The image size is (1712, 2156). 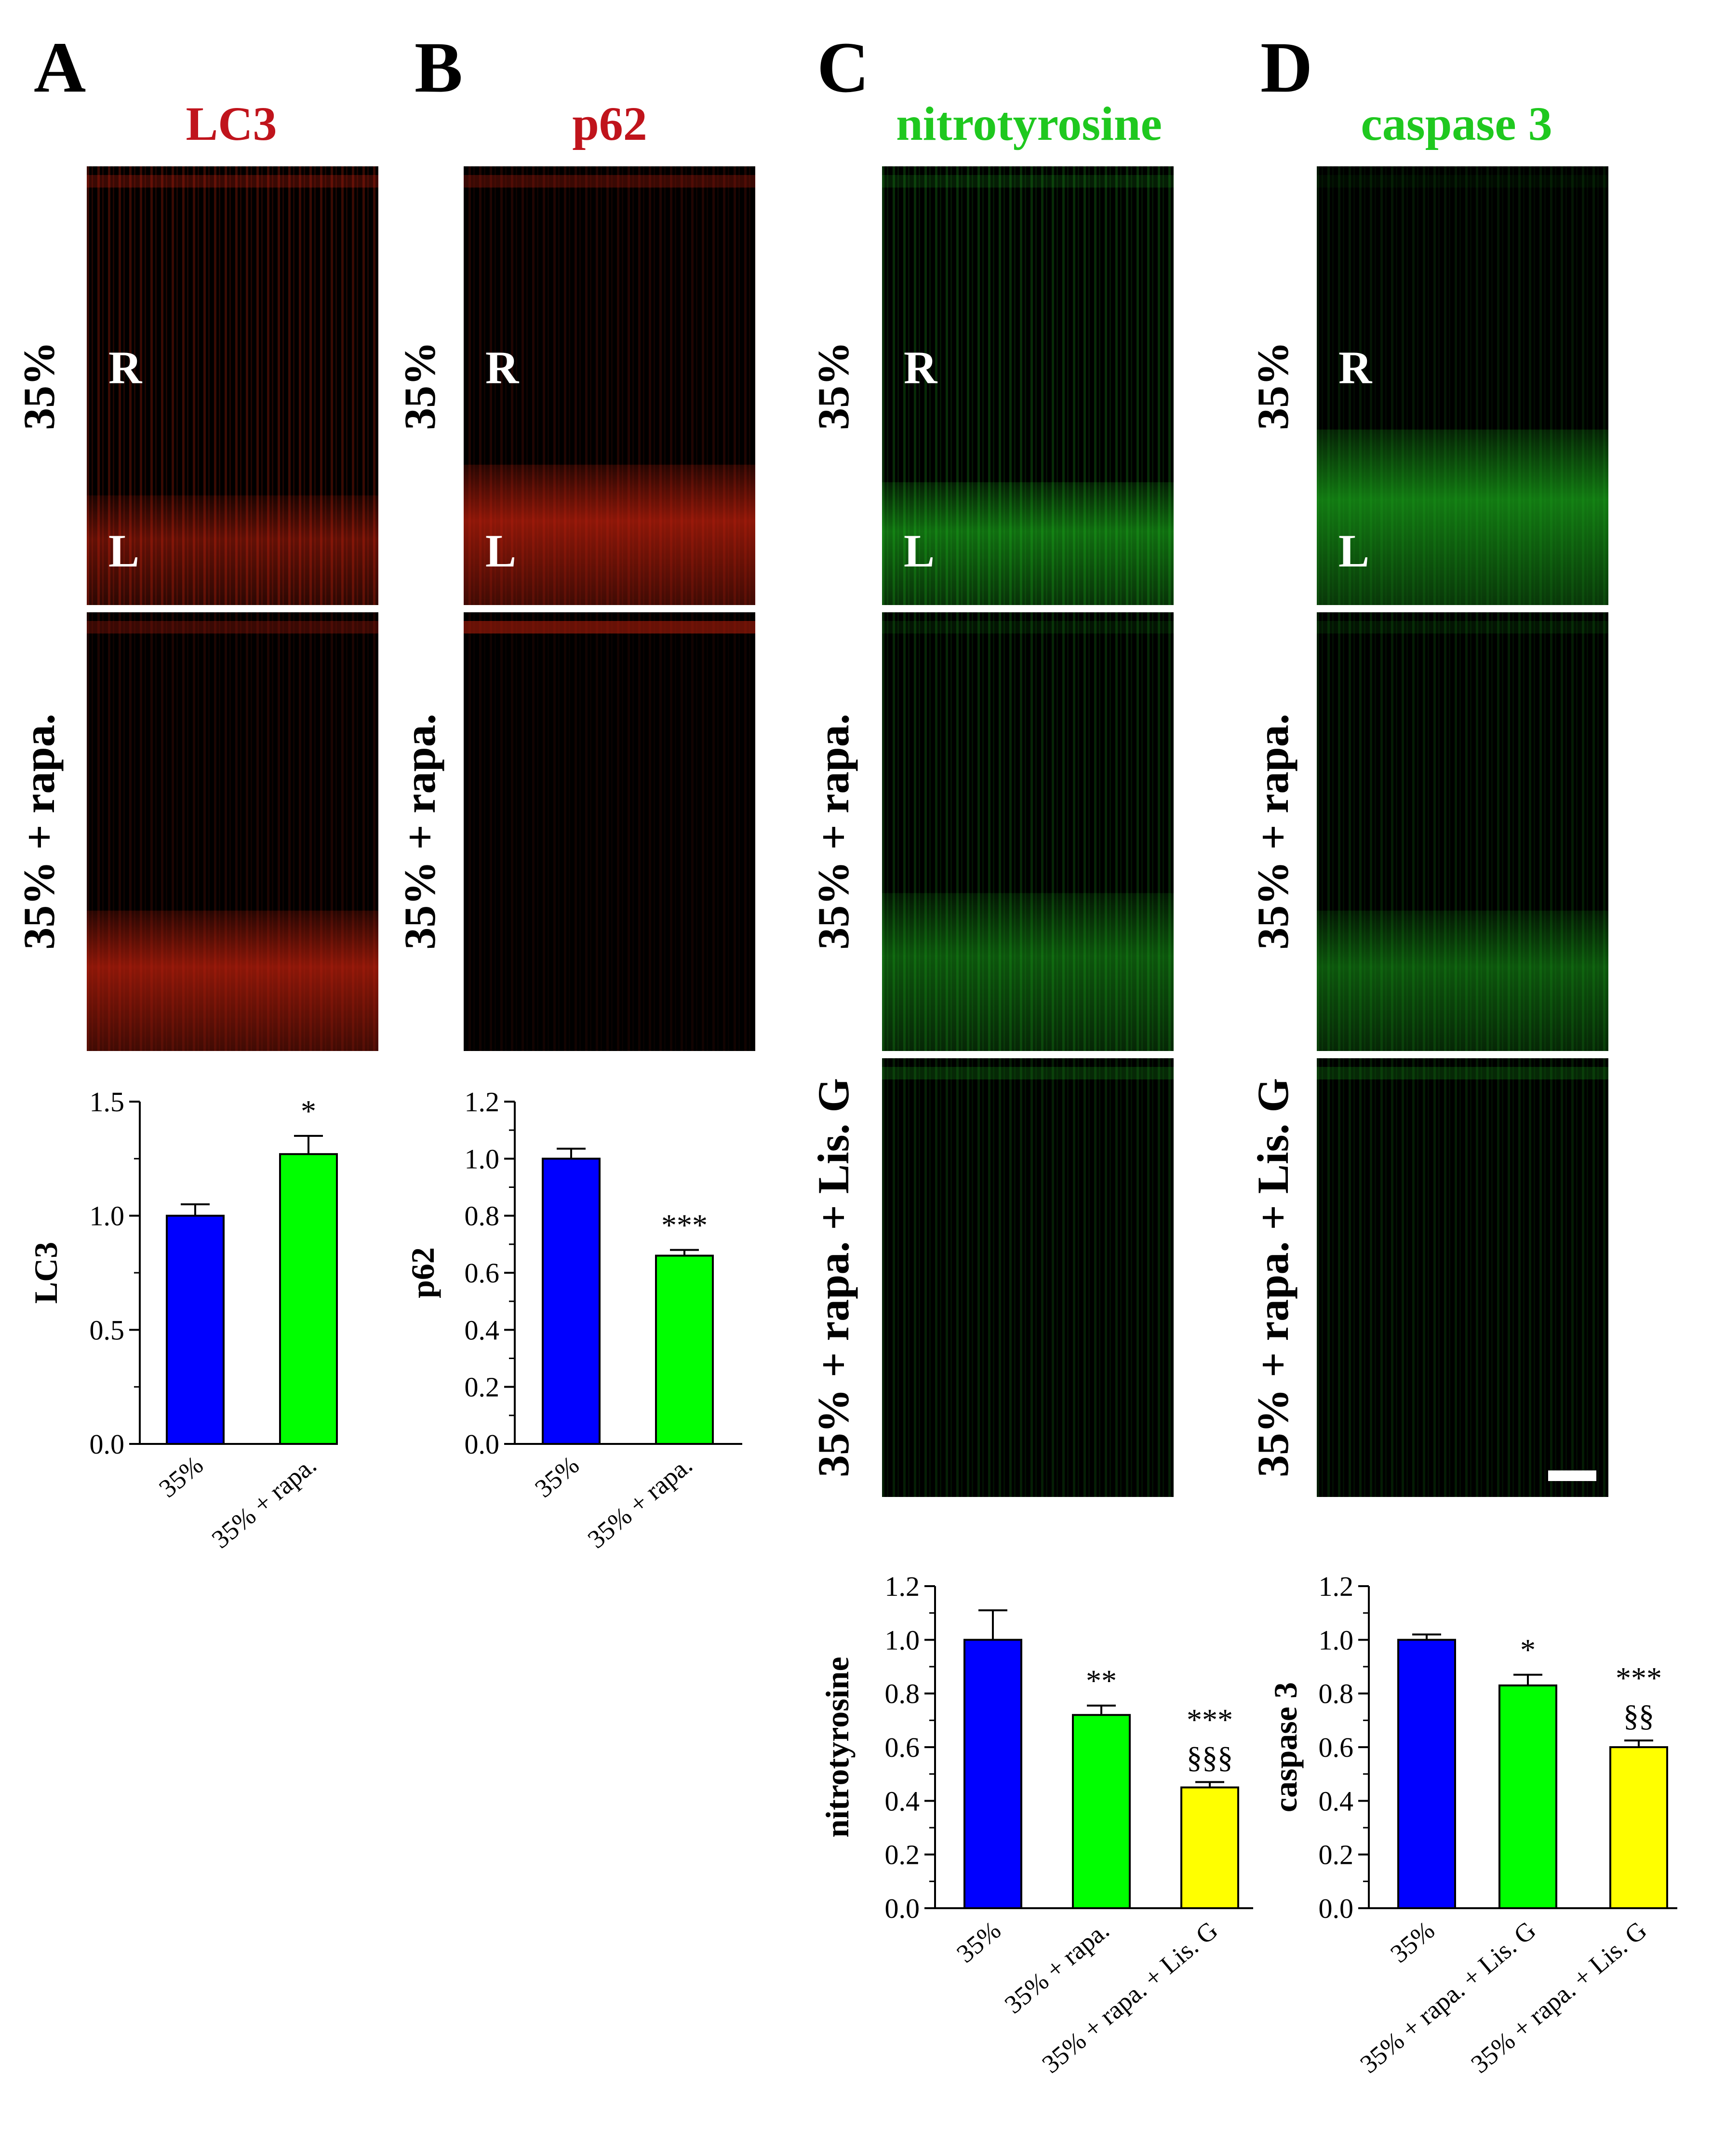 What do you see at coordinates (60, 67) in the screenshot?
I see `panel-letter: A` at bounding box center [60, 67].